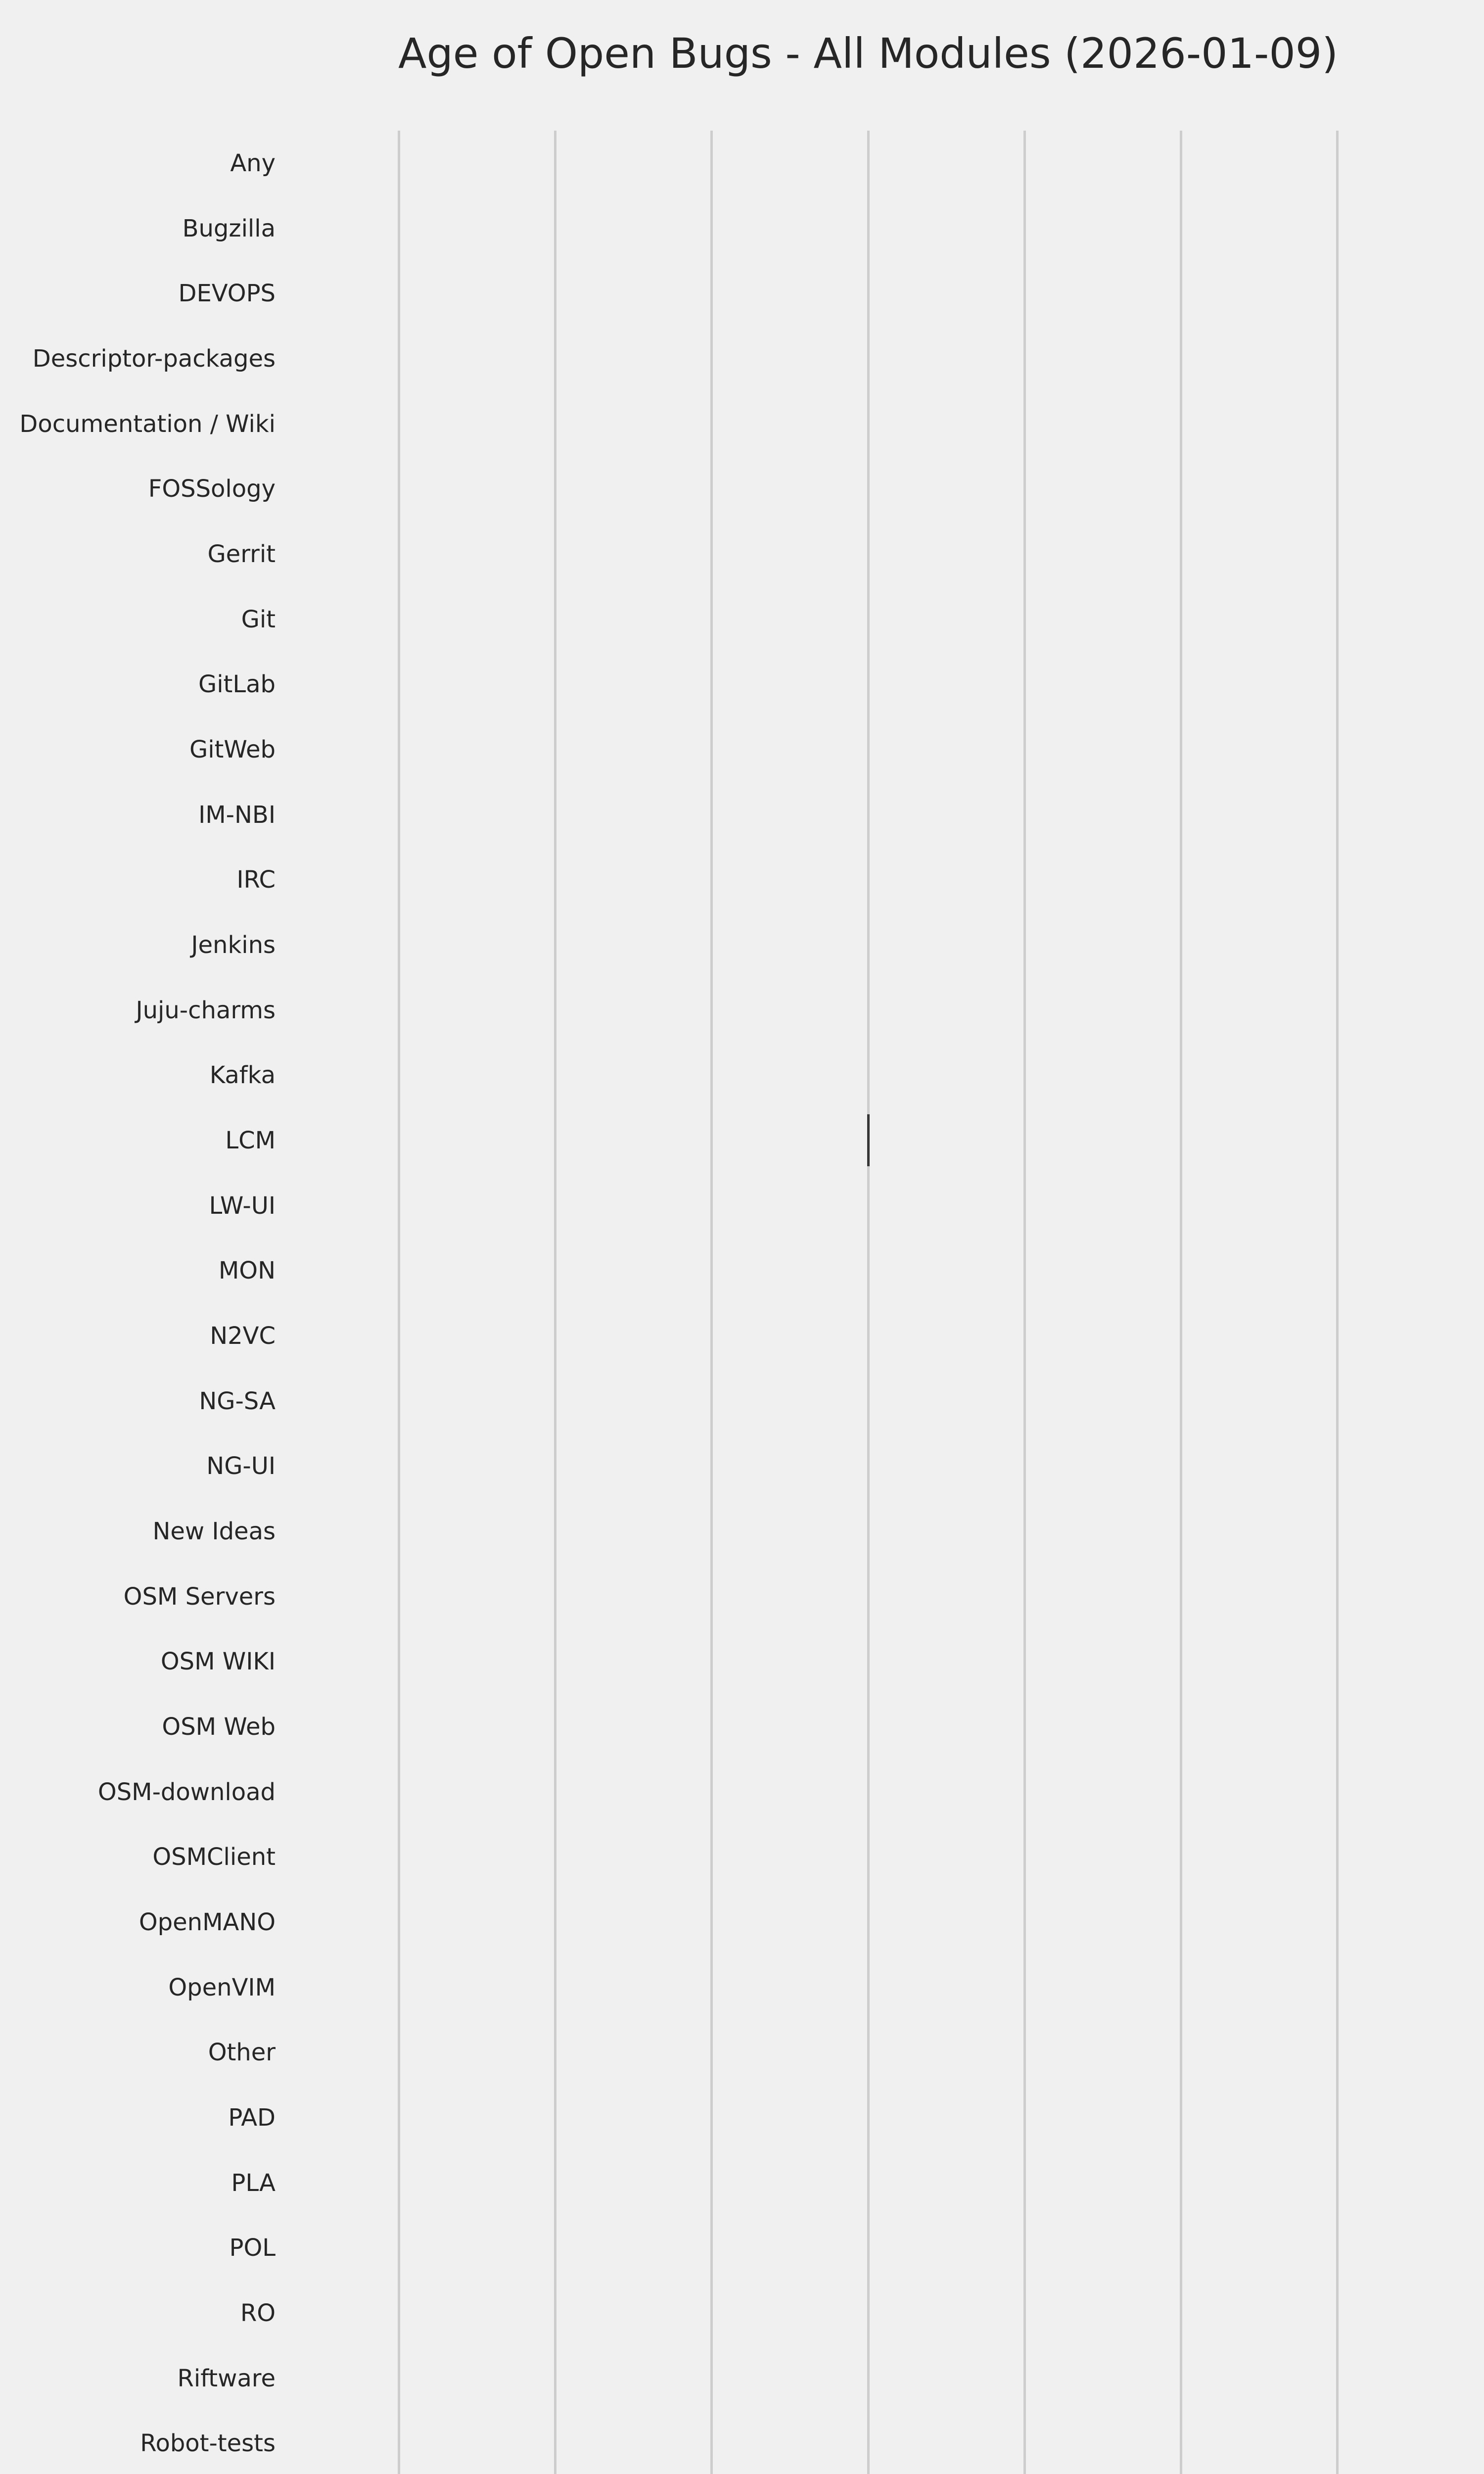 The height and width of the screenshot is (2474, 1484). What do you see at coordinates (227, 294) in the screenshot?
I see `y-tick-label: DEVOPS` at bounding box center [227, 294].